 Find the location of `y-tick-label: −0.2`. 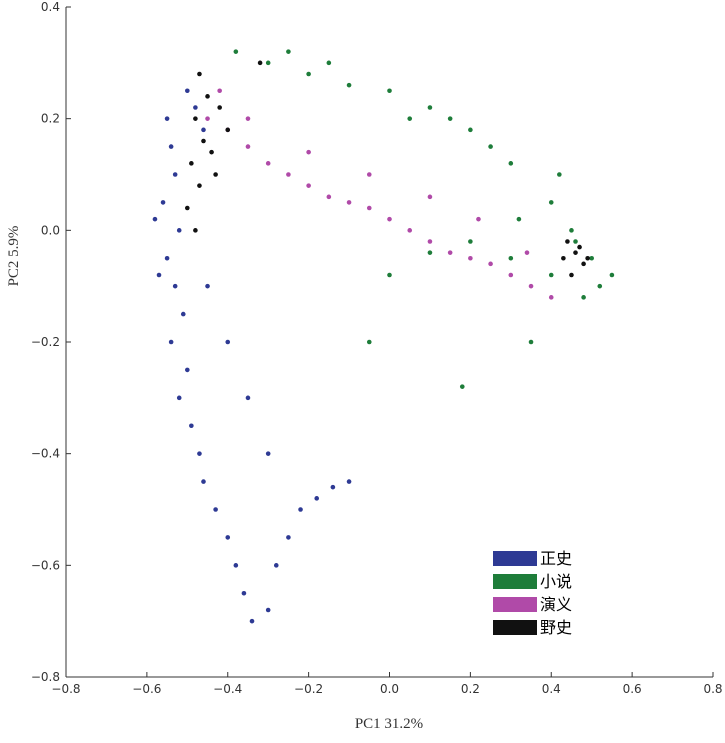

y-tick-label: −0.2 is located at coordinates (45, 342).